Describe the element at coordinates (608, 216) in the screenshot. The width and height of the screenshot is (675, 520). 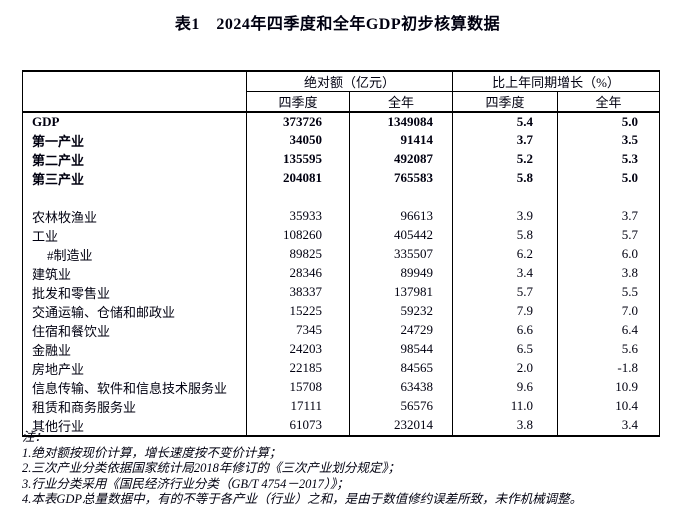
I see `row-value-growth-year: 3.7` at that location.